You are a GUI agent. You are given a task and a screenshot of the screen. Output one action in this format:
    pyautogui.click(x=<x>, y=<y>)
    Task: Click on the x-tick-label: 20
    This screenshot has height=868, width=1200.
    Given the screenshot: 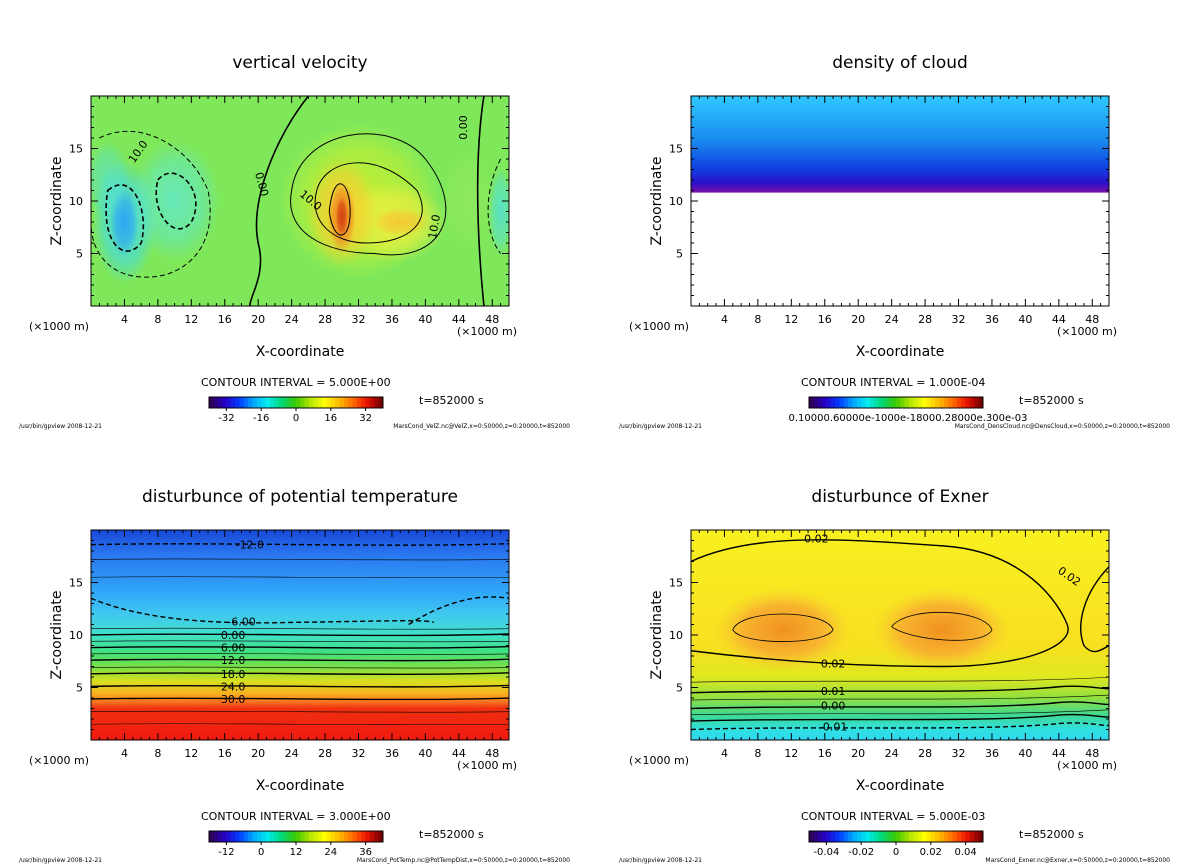 What is the action you would take?
    pyautogui.click(x=858, y=753)
    